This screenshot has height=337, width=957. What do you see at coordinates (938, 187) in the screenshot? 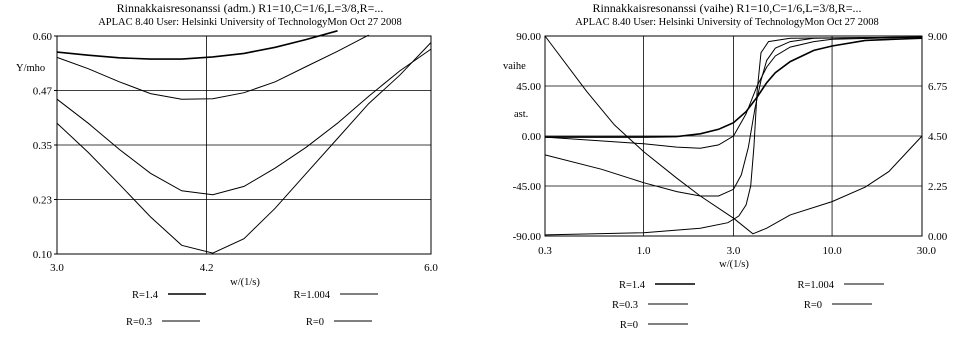
I see `phase-right-y-tick-label: 2.25` at bounding box center [938, 187].